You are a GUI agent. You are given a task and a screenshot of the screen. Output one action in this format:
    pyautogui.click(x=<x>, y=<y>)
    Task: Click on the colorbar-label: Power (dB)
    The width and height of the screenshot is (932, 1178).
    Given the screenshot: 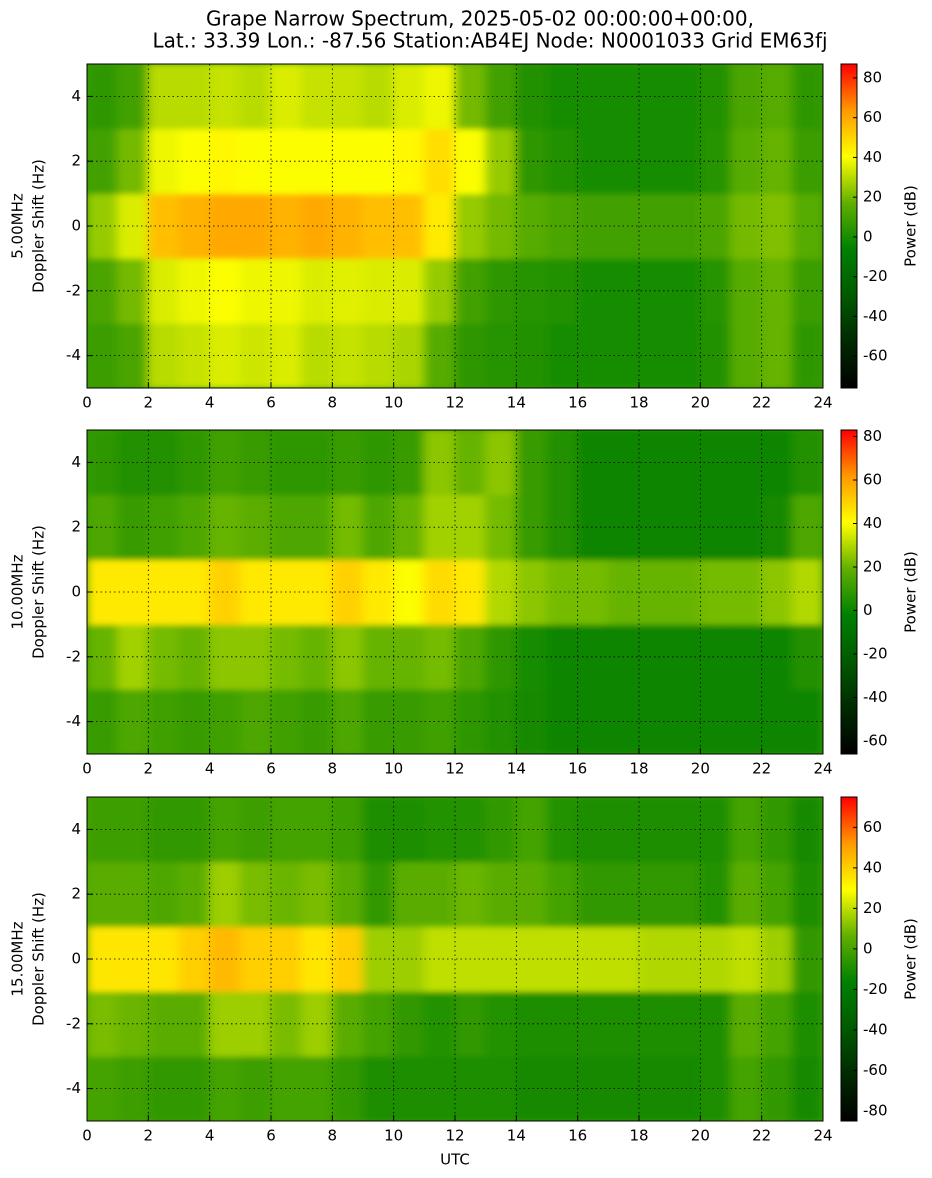 What is the action you would take?
    pyautogui.click(x=911, y=959)
    